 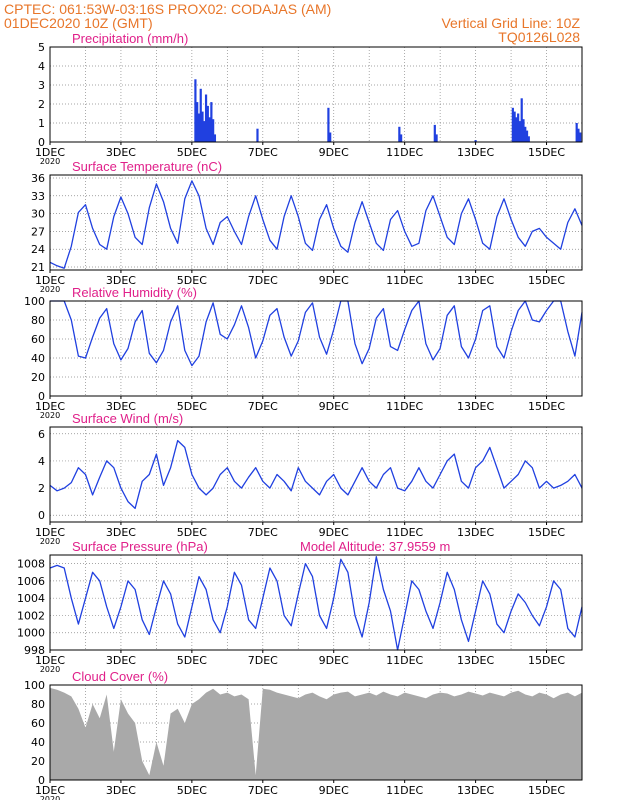 I want to click on panel-title: Precipitation (mm/h), so click(x=130, y=38).